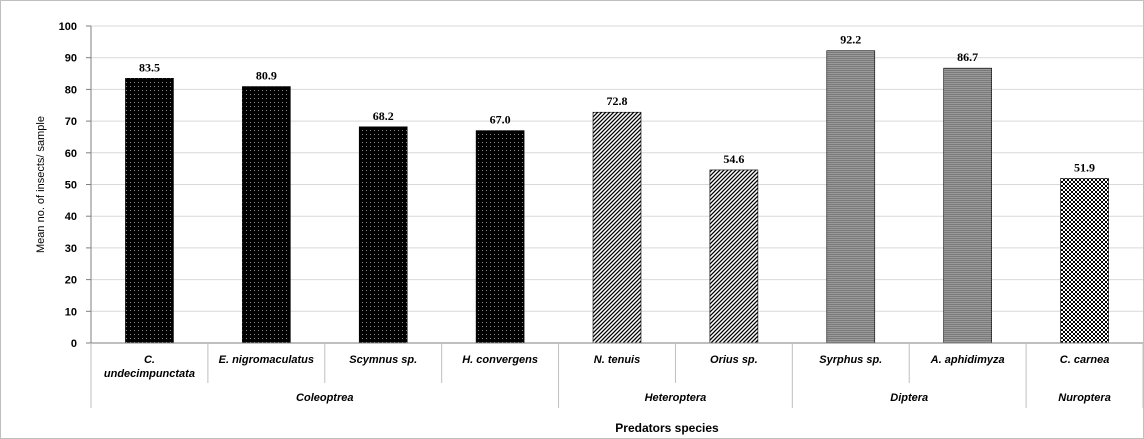 Image resolution: width=1144 pixels, height=439 pixels. What do you see at coordinates (266, 360) in the screenshot?
I see `x-tick-label: E. nigromaculatus` at bounding box center [266, 360].